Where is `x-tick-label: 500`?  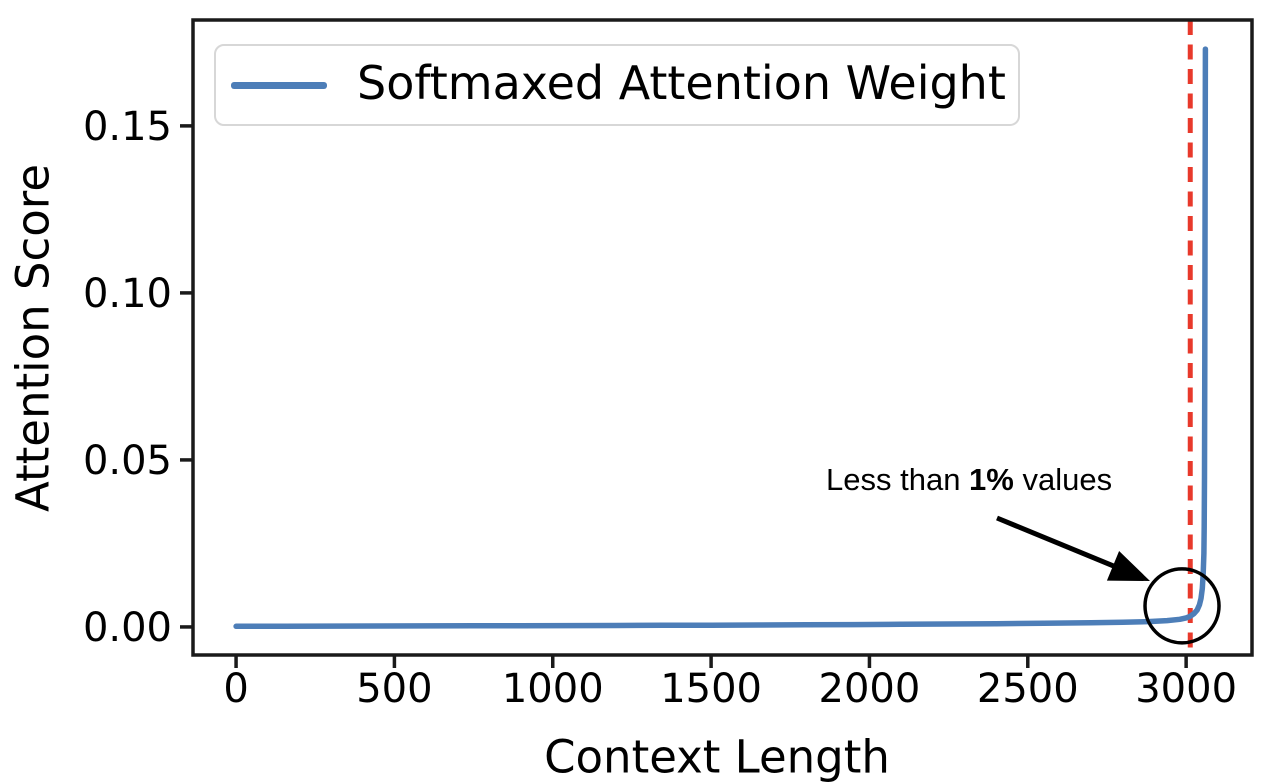 x-tick-label: 500 is located at coordinates (394, 689).